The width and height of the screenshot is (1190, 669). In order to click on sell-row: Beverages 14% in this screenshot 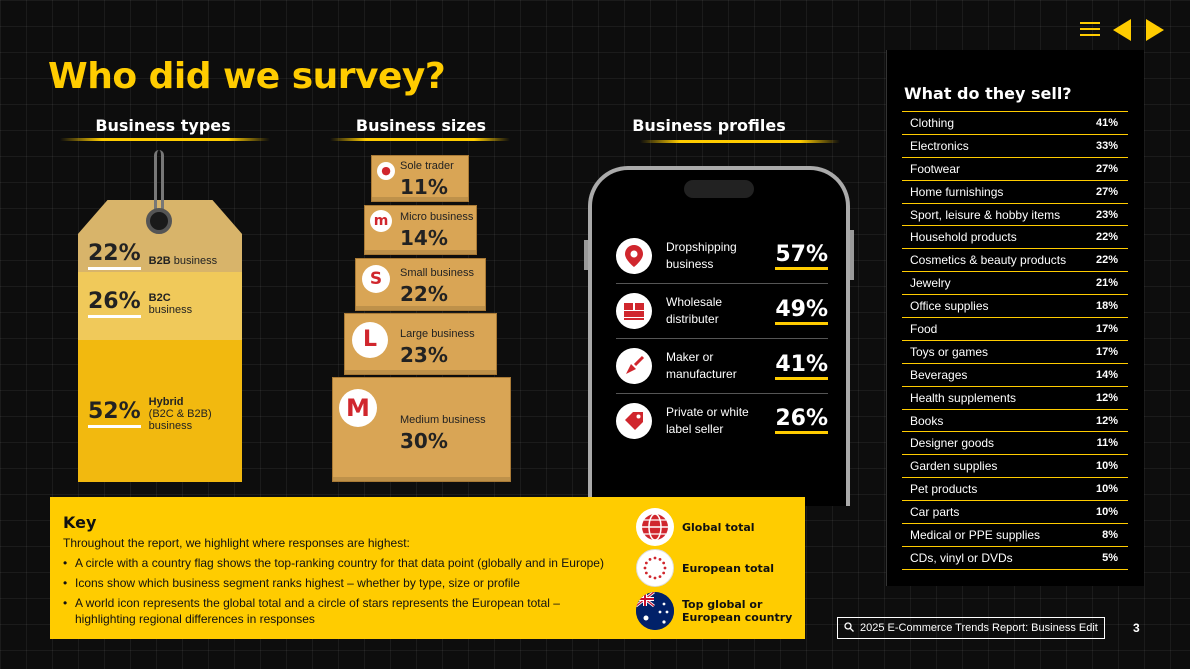, I will do `click(1015, 375)`.